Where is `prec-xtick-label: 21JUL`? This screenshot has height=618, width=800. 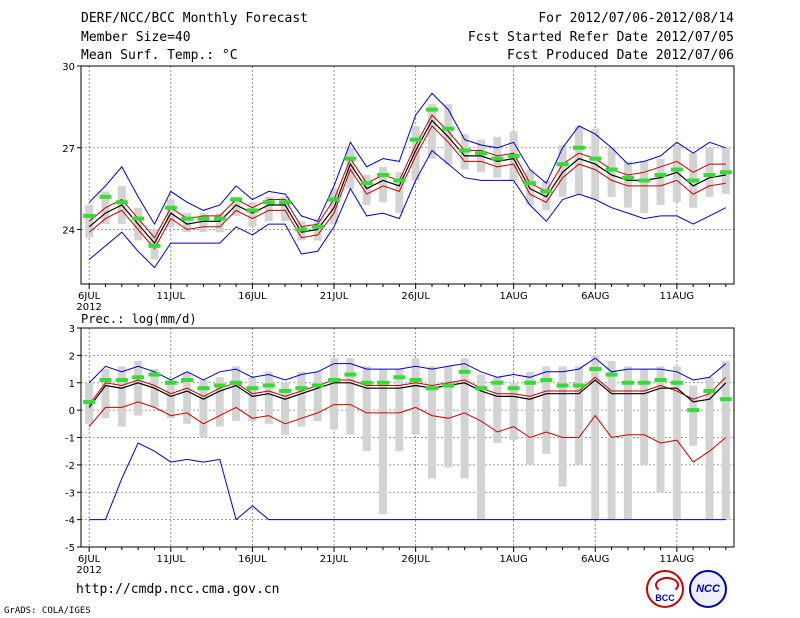 prec-xtick-label: 21JUL is located at coordinates (334, 559).